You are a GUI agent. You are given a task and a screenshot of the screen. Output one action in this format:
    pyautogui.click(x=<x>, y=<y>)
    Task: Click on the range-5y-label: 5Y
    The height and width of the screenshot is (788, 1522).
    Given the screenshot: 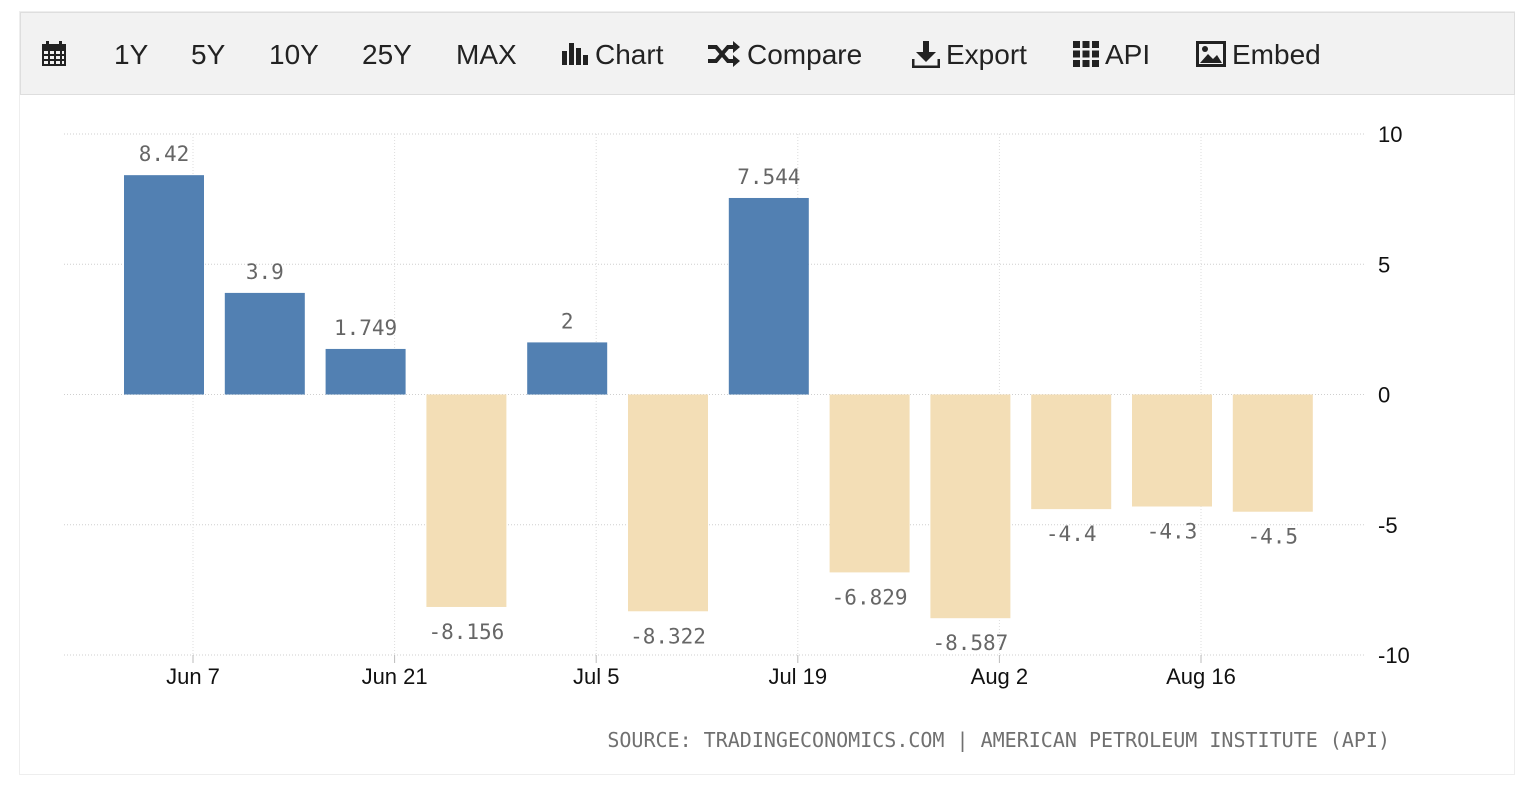 What is the action you would take?
    pyautogui.click(x=208, y=54)
    